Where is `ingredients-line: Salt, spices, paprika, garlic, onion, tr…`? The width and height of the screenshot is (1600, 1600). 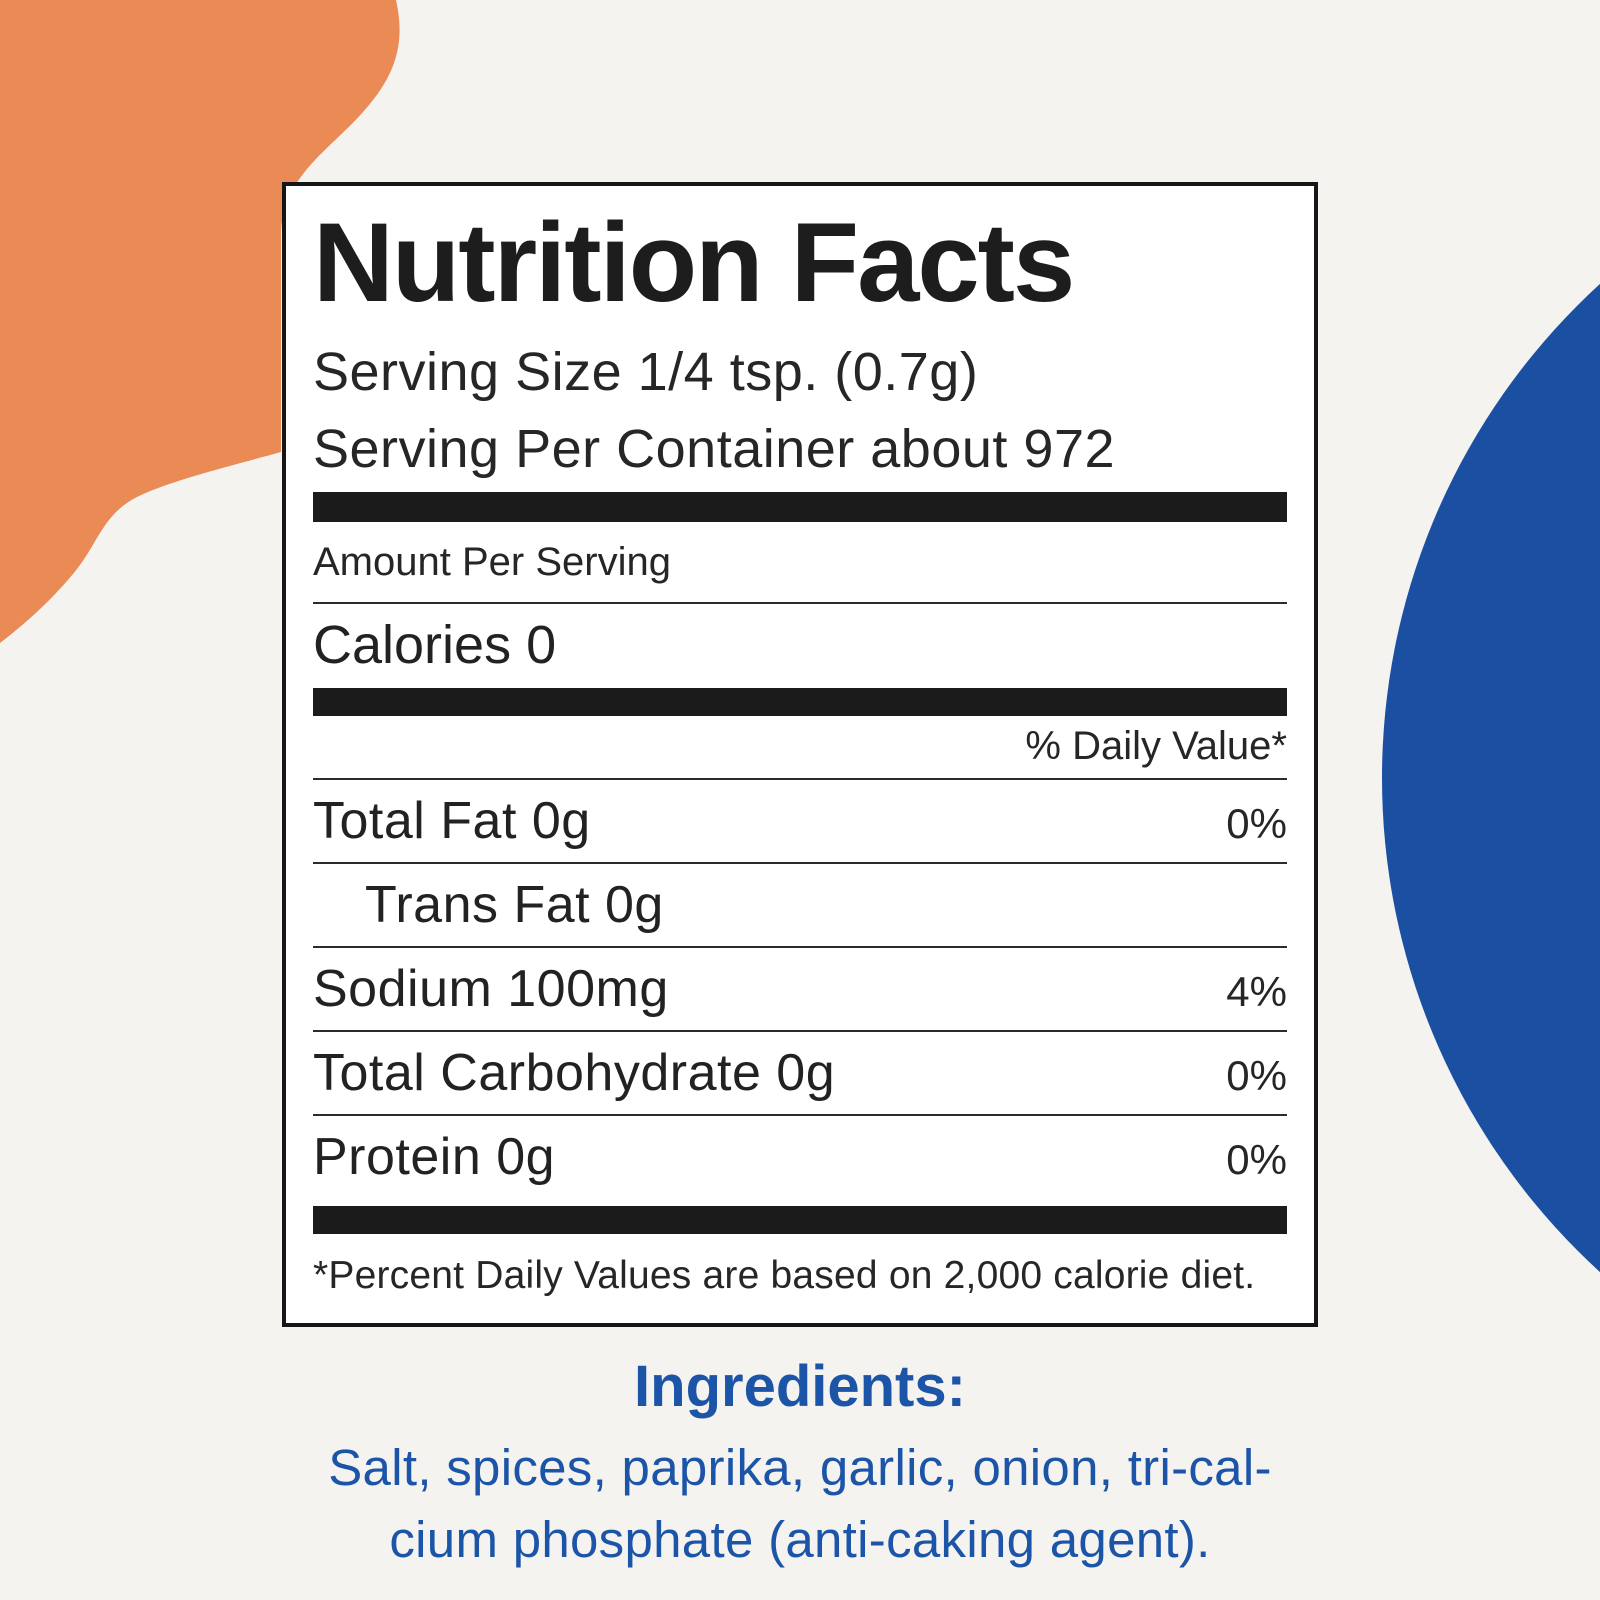
ingredients-line: Salt, spices, paprika, garlic, onion, tr… is located at coordinates (800, 1467).